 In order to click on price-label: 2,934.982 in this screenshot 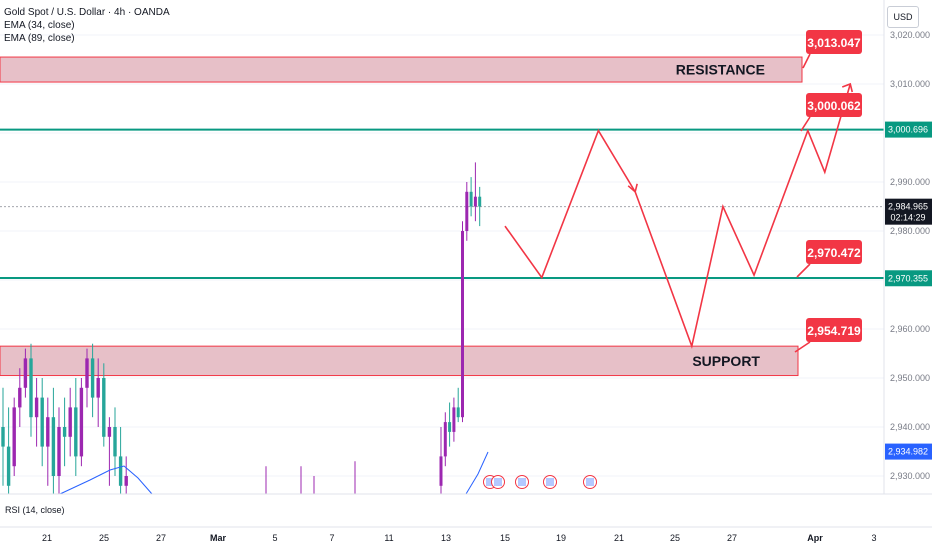, I will do `click(908, 452)`.